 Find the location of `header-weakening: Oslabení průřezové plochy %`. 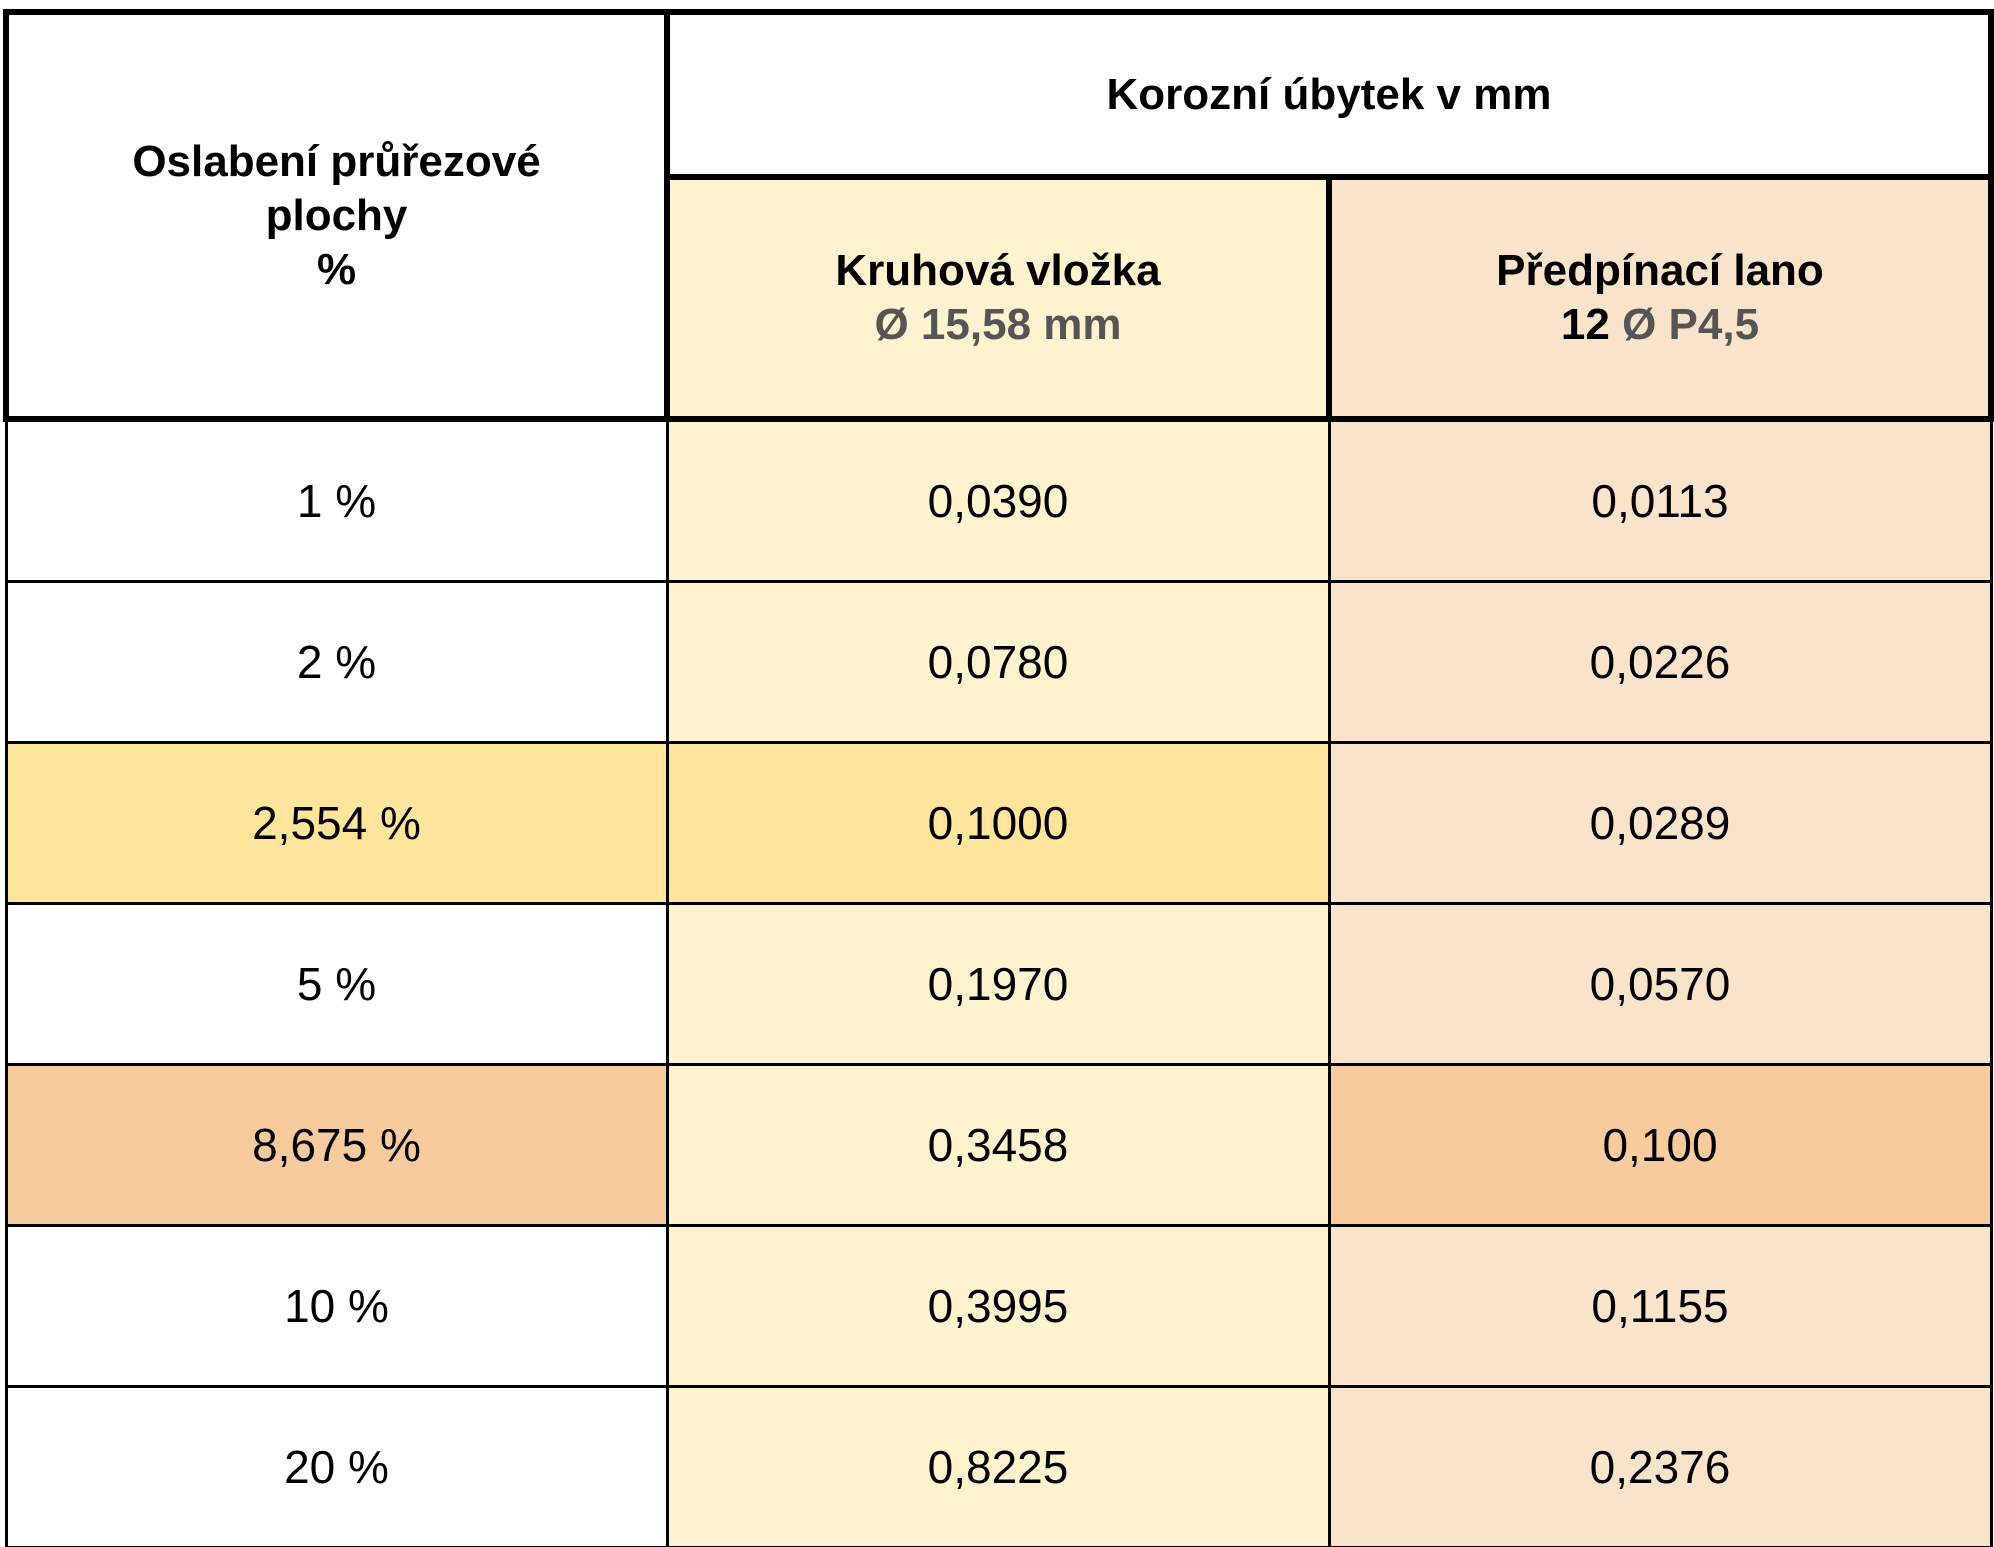

header-weakening: Oslabení průřezové plochy % is located at coordinates (336, 215).